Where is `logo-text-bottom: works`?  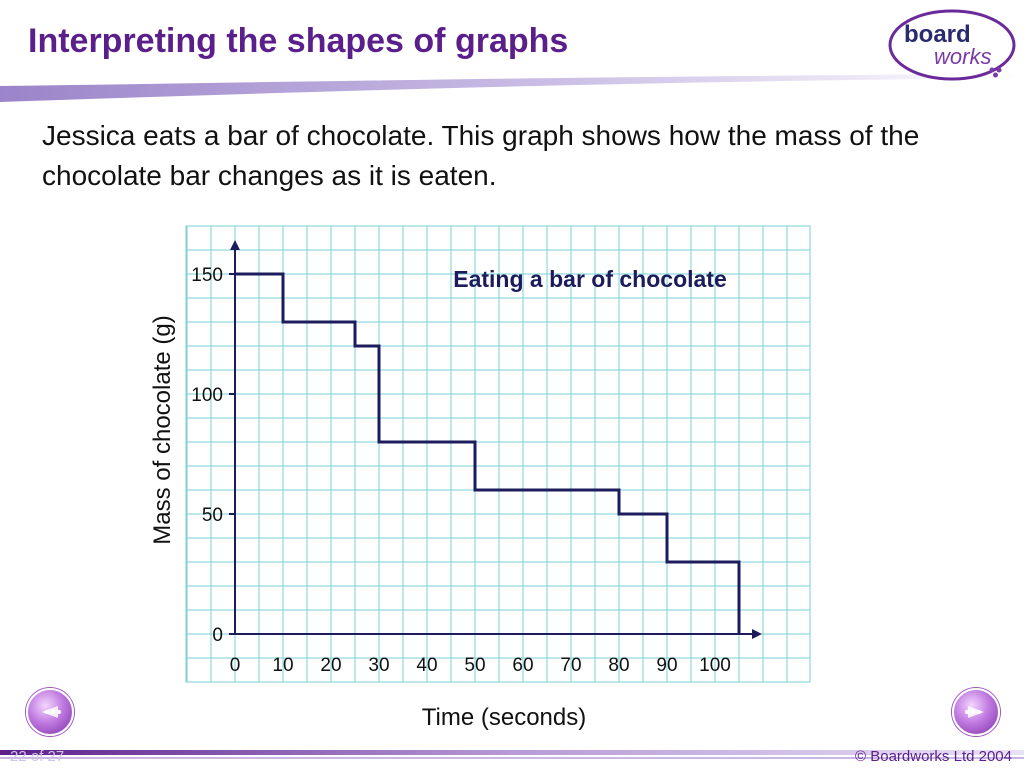 logo-text-bottom: works is located at coordinates (962, 56).